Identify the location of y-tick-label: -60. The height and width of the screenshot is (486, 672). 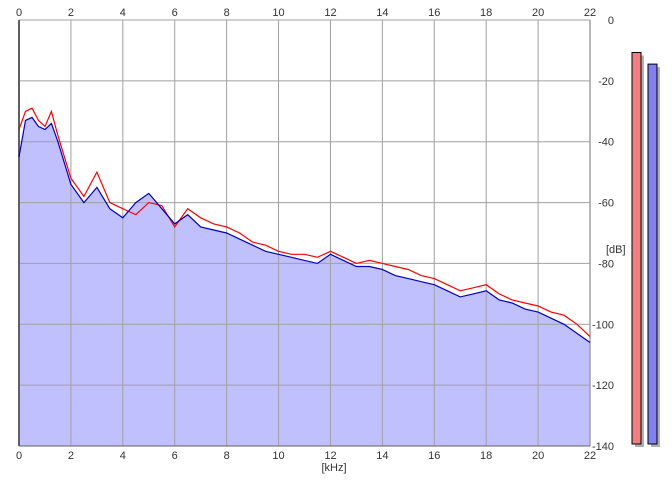
(606, 204).